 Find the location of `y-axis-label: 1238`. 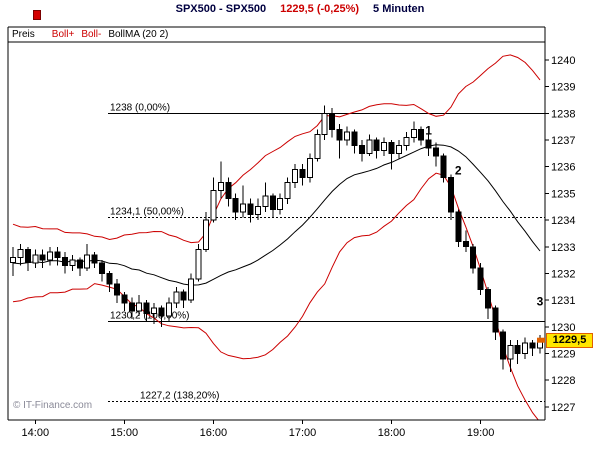

y-axis-label: 1238 is located at coordinates (563, 114).